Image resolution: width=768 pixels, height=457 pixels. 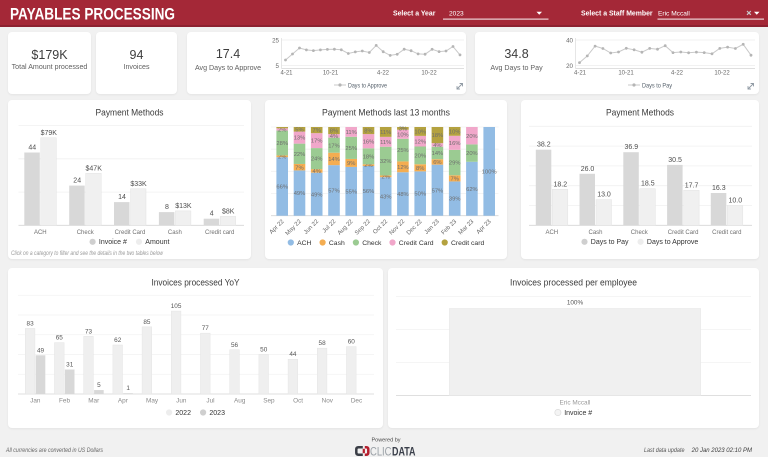 What do you see at coordinates (196, 283) in the screenshot?
I see `svg-text: Invoices processed YoY` at bounding box center [196, 283].